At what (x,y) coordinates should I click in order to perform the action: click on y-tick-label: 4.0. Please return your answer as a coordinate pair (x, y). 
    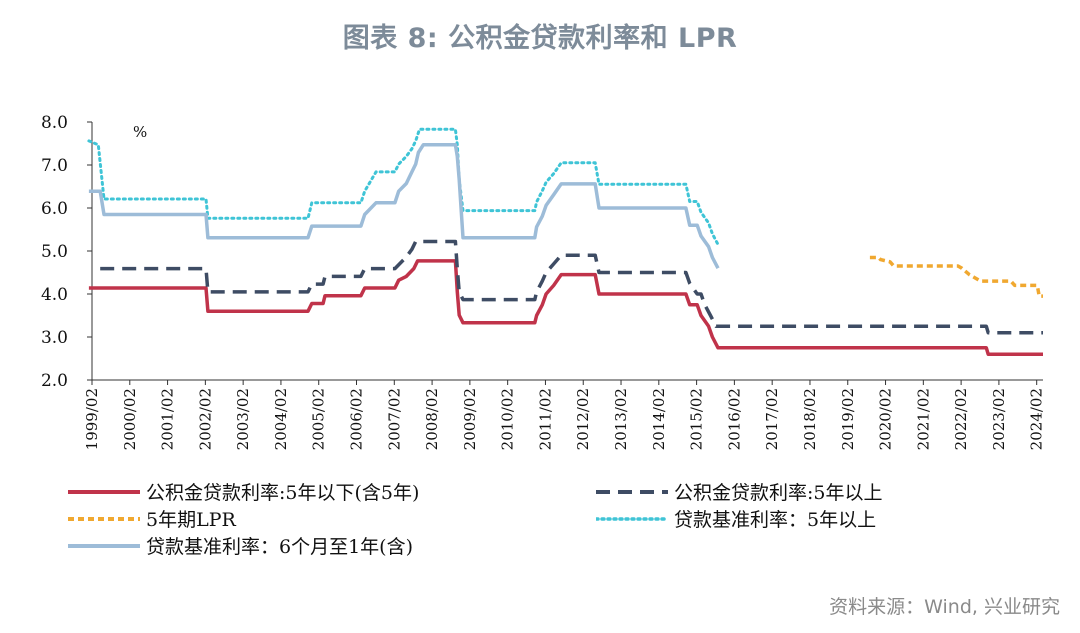
    Looking at the image, I should click on (54, 295).